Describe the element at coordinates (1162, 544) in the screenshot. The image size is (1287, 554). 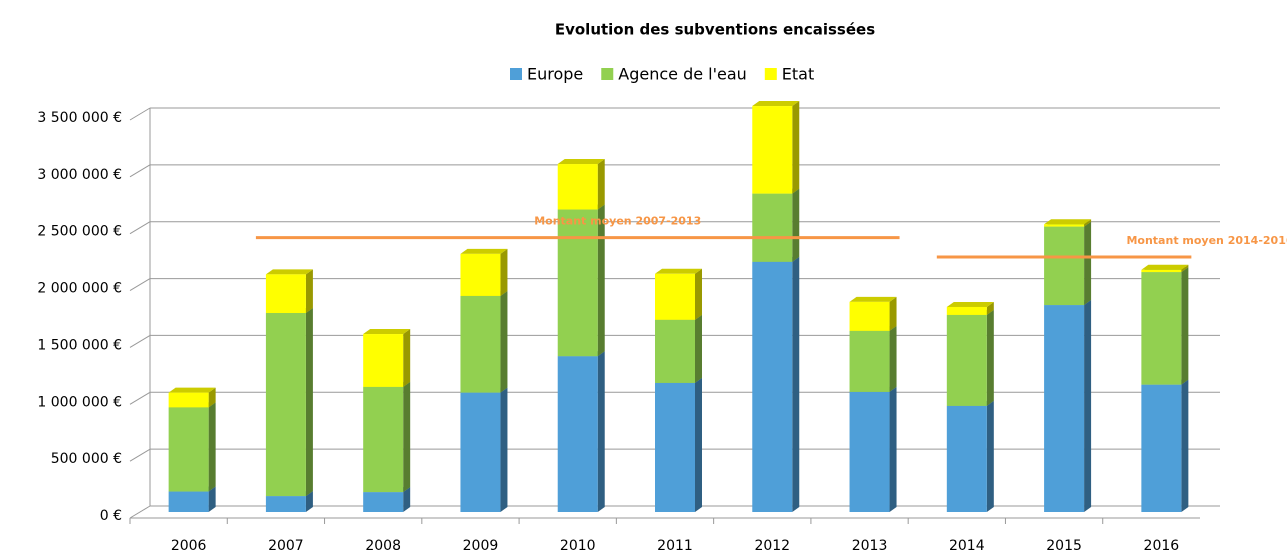
I see `x-tick-label: 2016` at that location.